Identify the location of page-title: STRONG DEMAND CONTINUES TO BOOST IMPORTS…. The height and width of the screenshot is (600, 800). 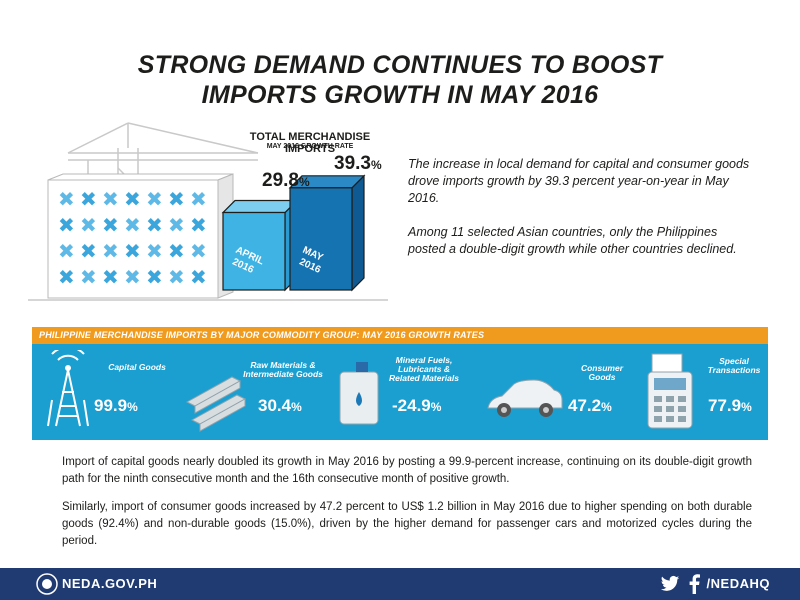
(400, 80).